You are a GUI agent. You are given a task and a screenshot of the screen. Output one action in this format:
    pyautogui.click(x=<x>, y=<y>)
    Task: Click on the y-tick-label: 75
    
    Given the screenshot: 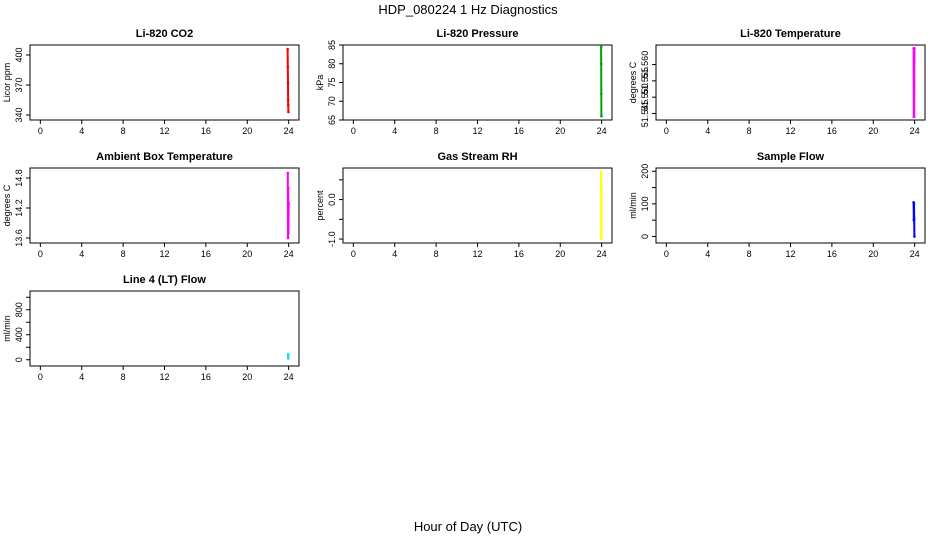 What is the action you would take?
    pyautogui.click(x=332, y=82)
    